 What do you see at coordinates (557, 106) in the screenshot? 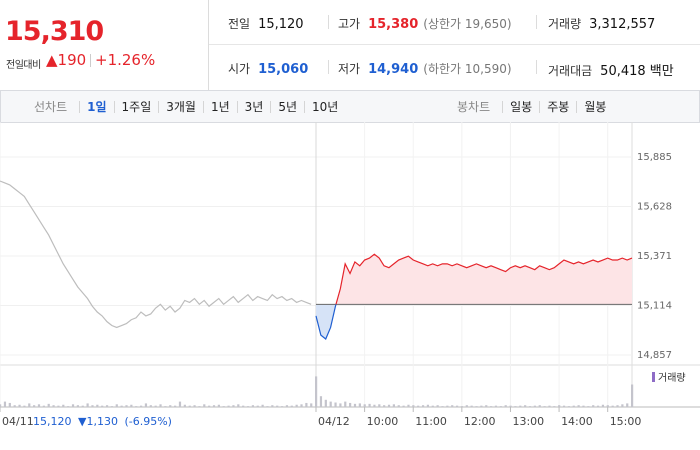
I see `tab: 주봉` at bounding box center [557, 106].